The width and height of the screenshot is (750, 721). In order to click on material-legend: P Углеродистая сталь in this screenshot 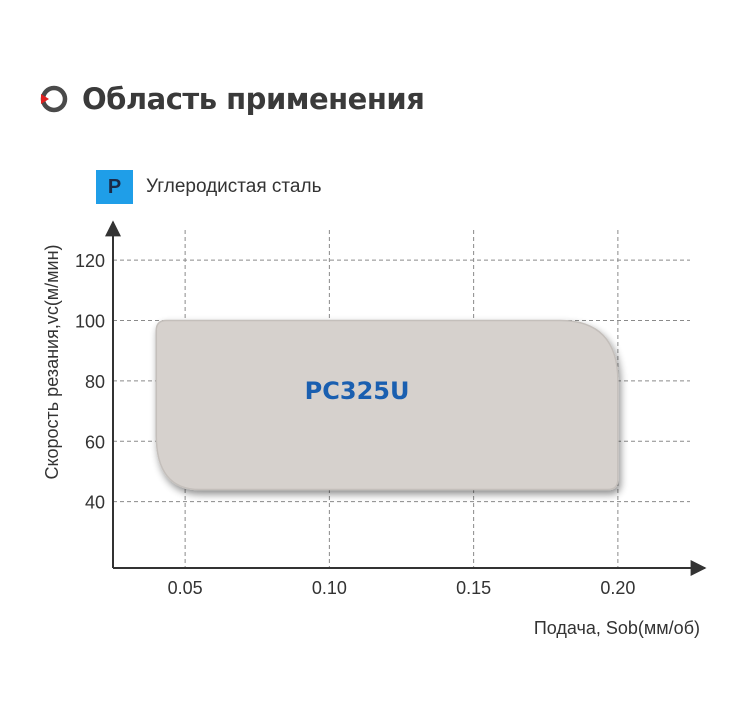, I will do `click(208, 187)`.